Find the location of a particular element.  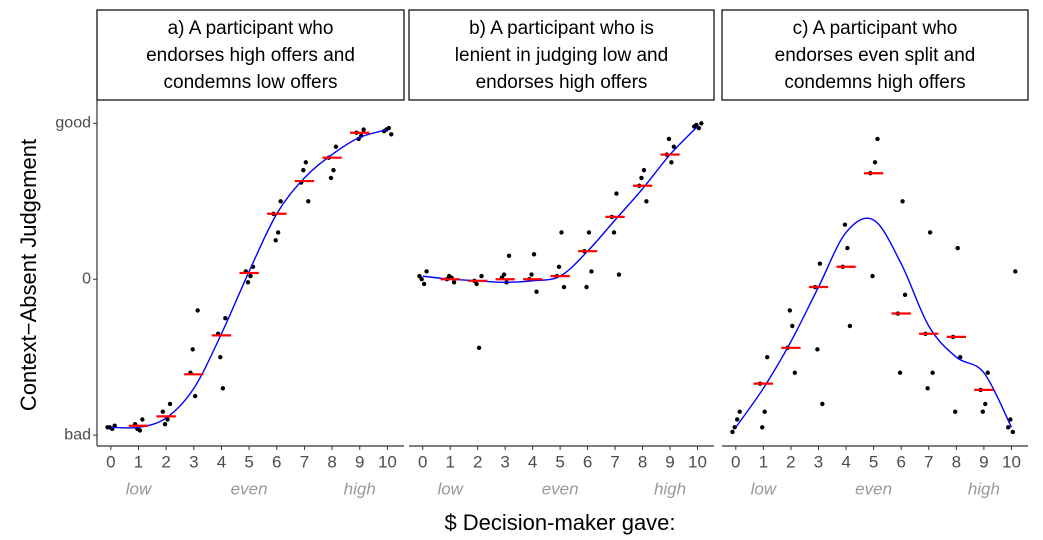

x-annotation: low is located at coordinates (139, 488).